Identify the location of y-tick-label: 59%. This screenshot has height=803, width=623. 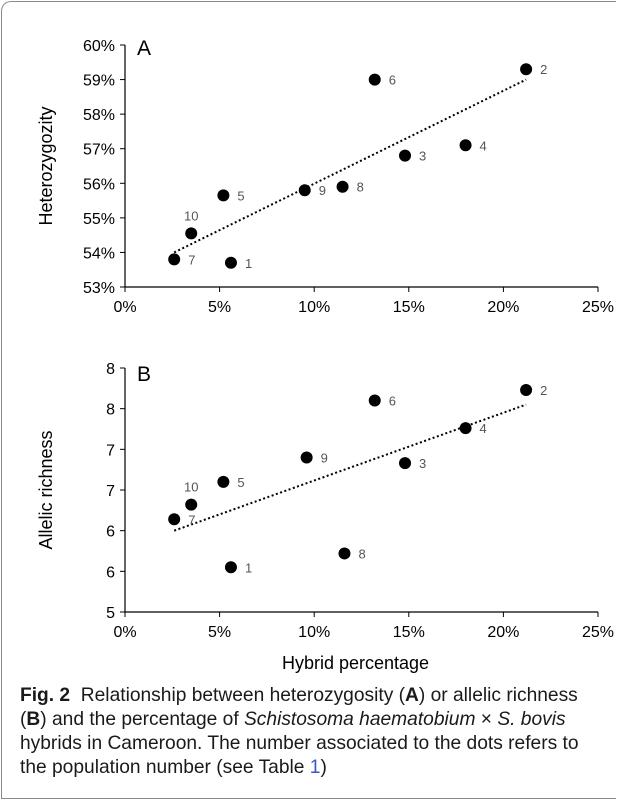
(99, 81).